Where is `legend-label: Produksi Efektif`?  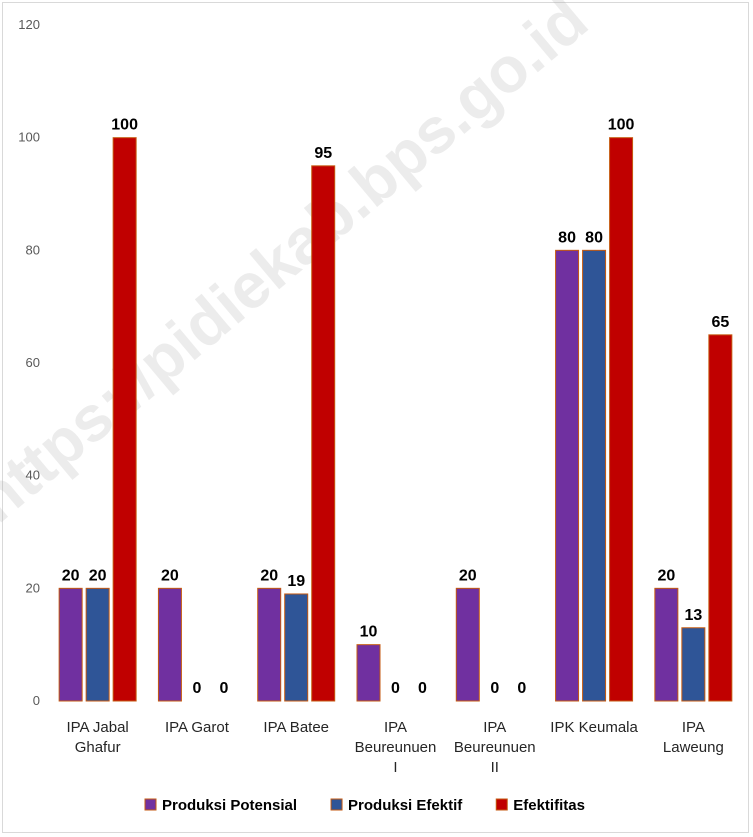
legend-label: Produksi Efektif is located at coordinates (405, 805).